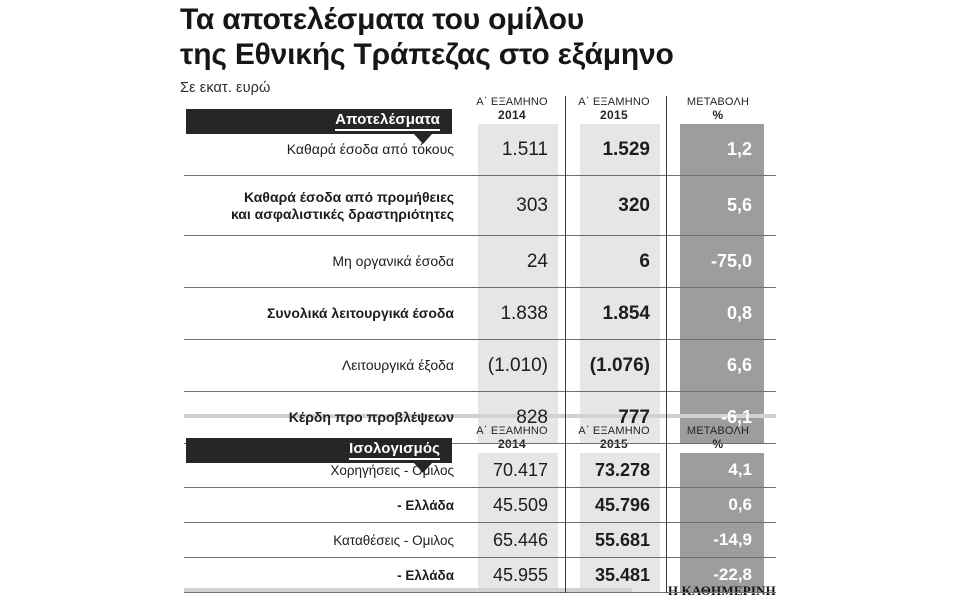 The height and width of the screenshot is (600, 960). What do you see at coordinates (740, 504) in the screenshot?
I see `cell-change: 0,6` at bounding box center [740, 504].